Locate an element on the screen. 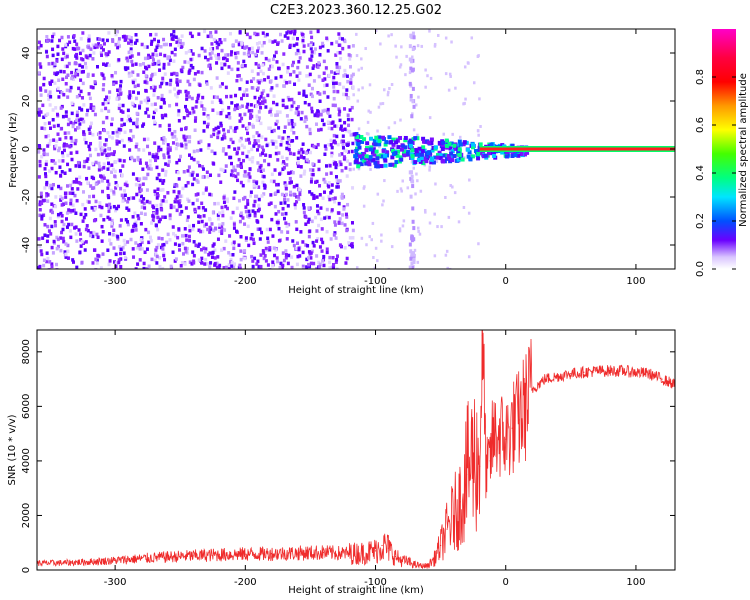 Image resolution: width=750 pixels, height=600 pixels. y-tick-label: 0 is located at coordinates (26, 570).